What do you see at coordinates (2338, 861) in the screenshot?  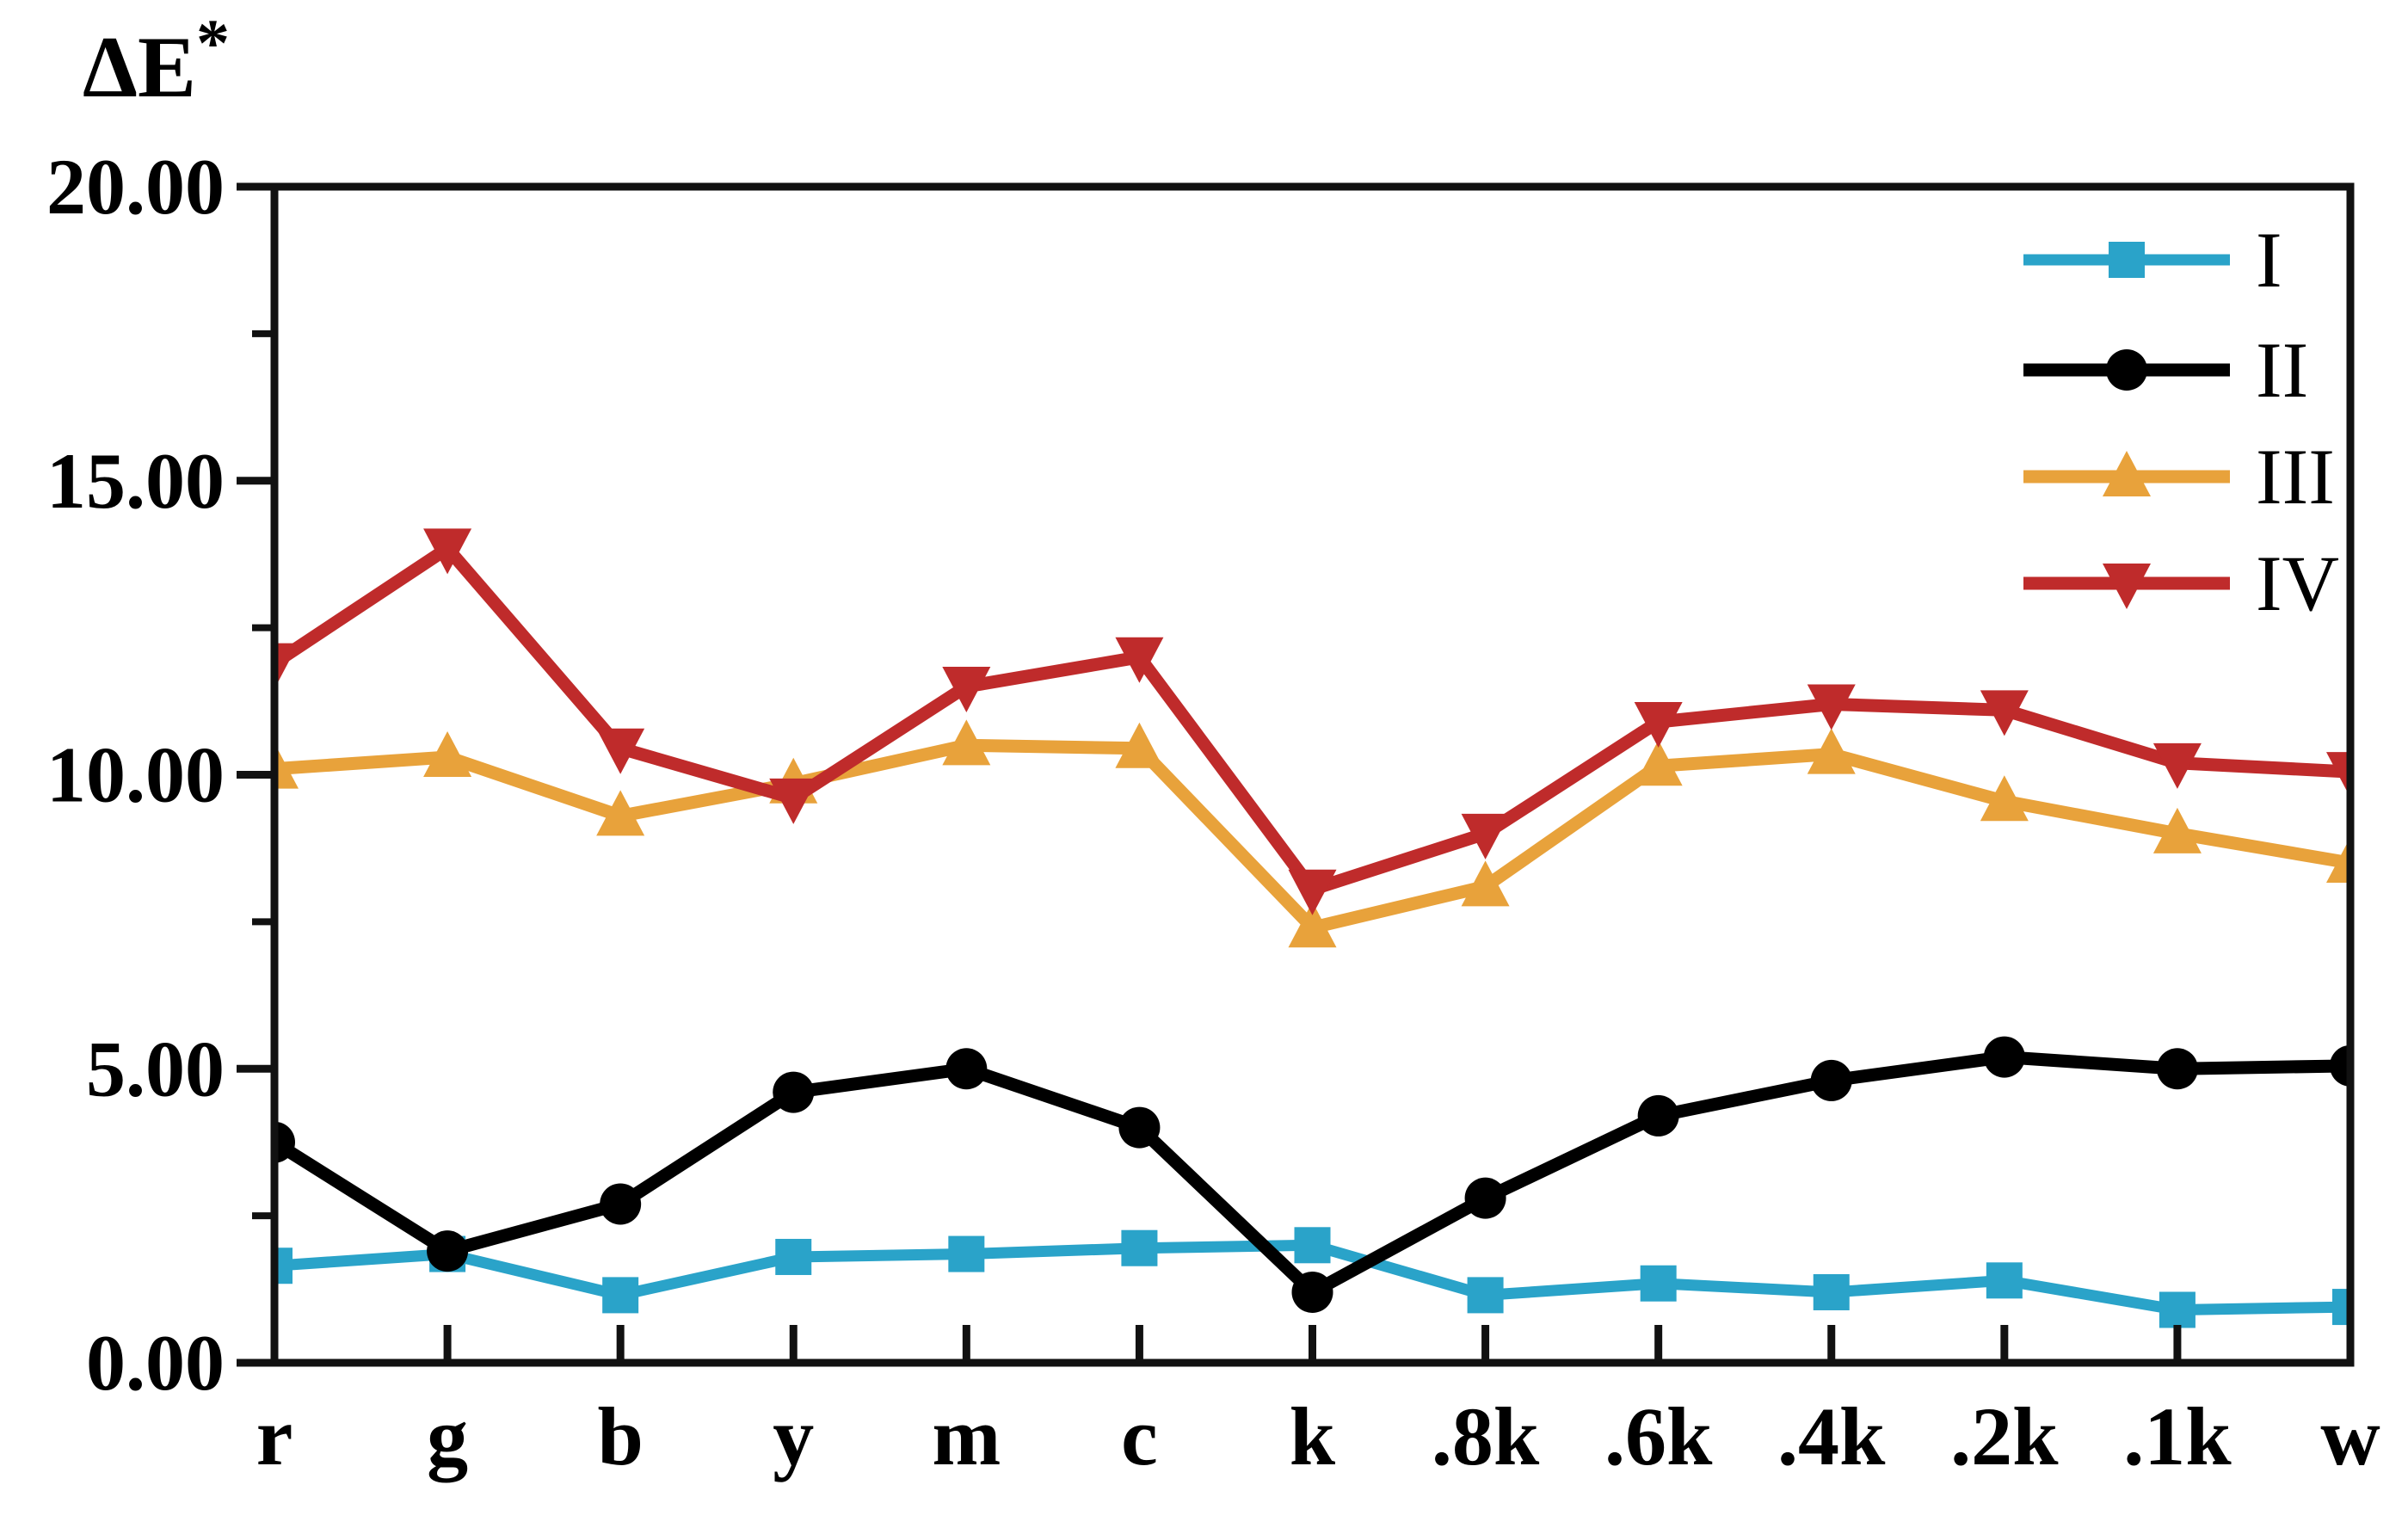 I see `series-III-marker-w` at bounding box center [2338, 861].